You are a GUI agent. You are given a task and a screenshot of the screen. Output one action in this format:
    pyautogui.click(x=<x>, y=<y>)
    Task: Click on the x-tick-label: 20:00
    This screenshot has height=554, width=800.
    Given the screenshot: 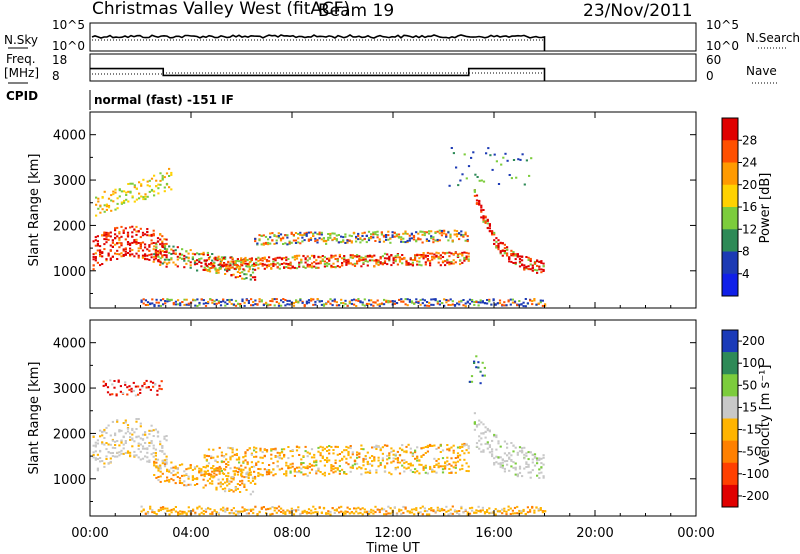 What is the action you would take?
    pyautogui.click(x=594, y=533)
    